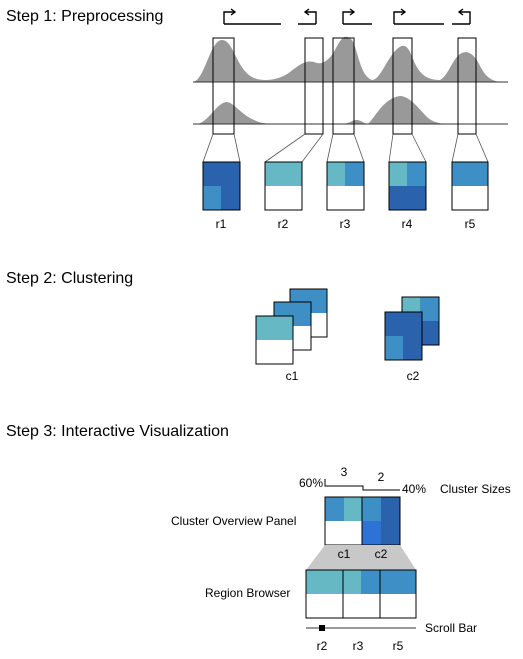  I want to click on region-label-r1: r1, so click(221, 224).